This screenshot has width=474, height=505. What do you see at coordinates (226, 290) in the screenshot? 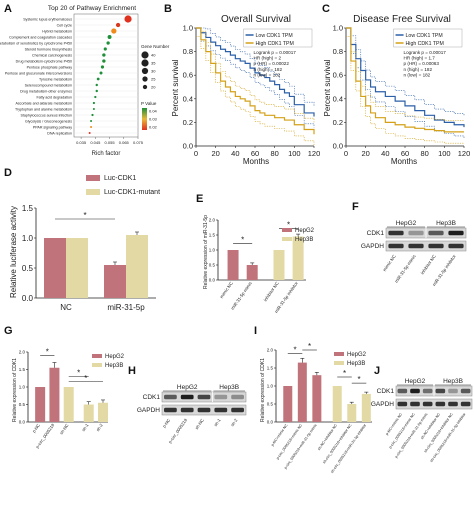
I see `chart-e-category-label: mimic NC` at bounding box center [226, 290].